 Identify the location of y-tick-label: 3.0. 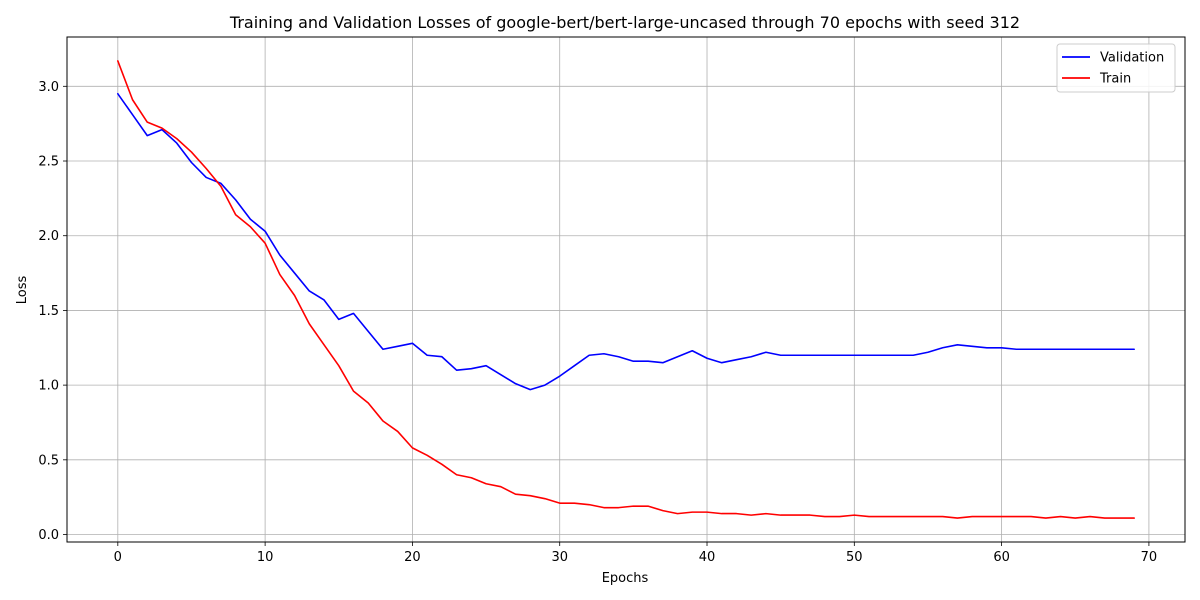
(48, 87).